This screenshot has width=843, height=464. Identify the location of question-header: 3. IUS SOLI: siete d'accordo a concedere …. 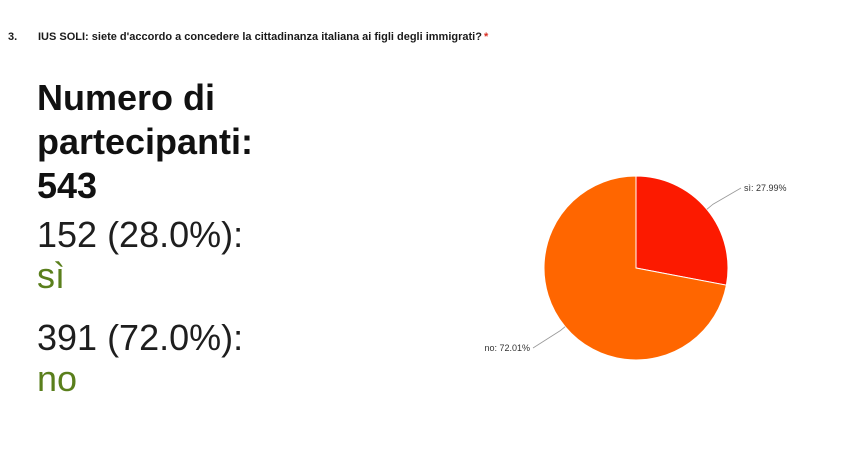
(248, 37).